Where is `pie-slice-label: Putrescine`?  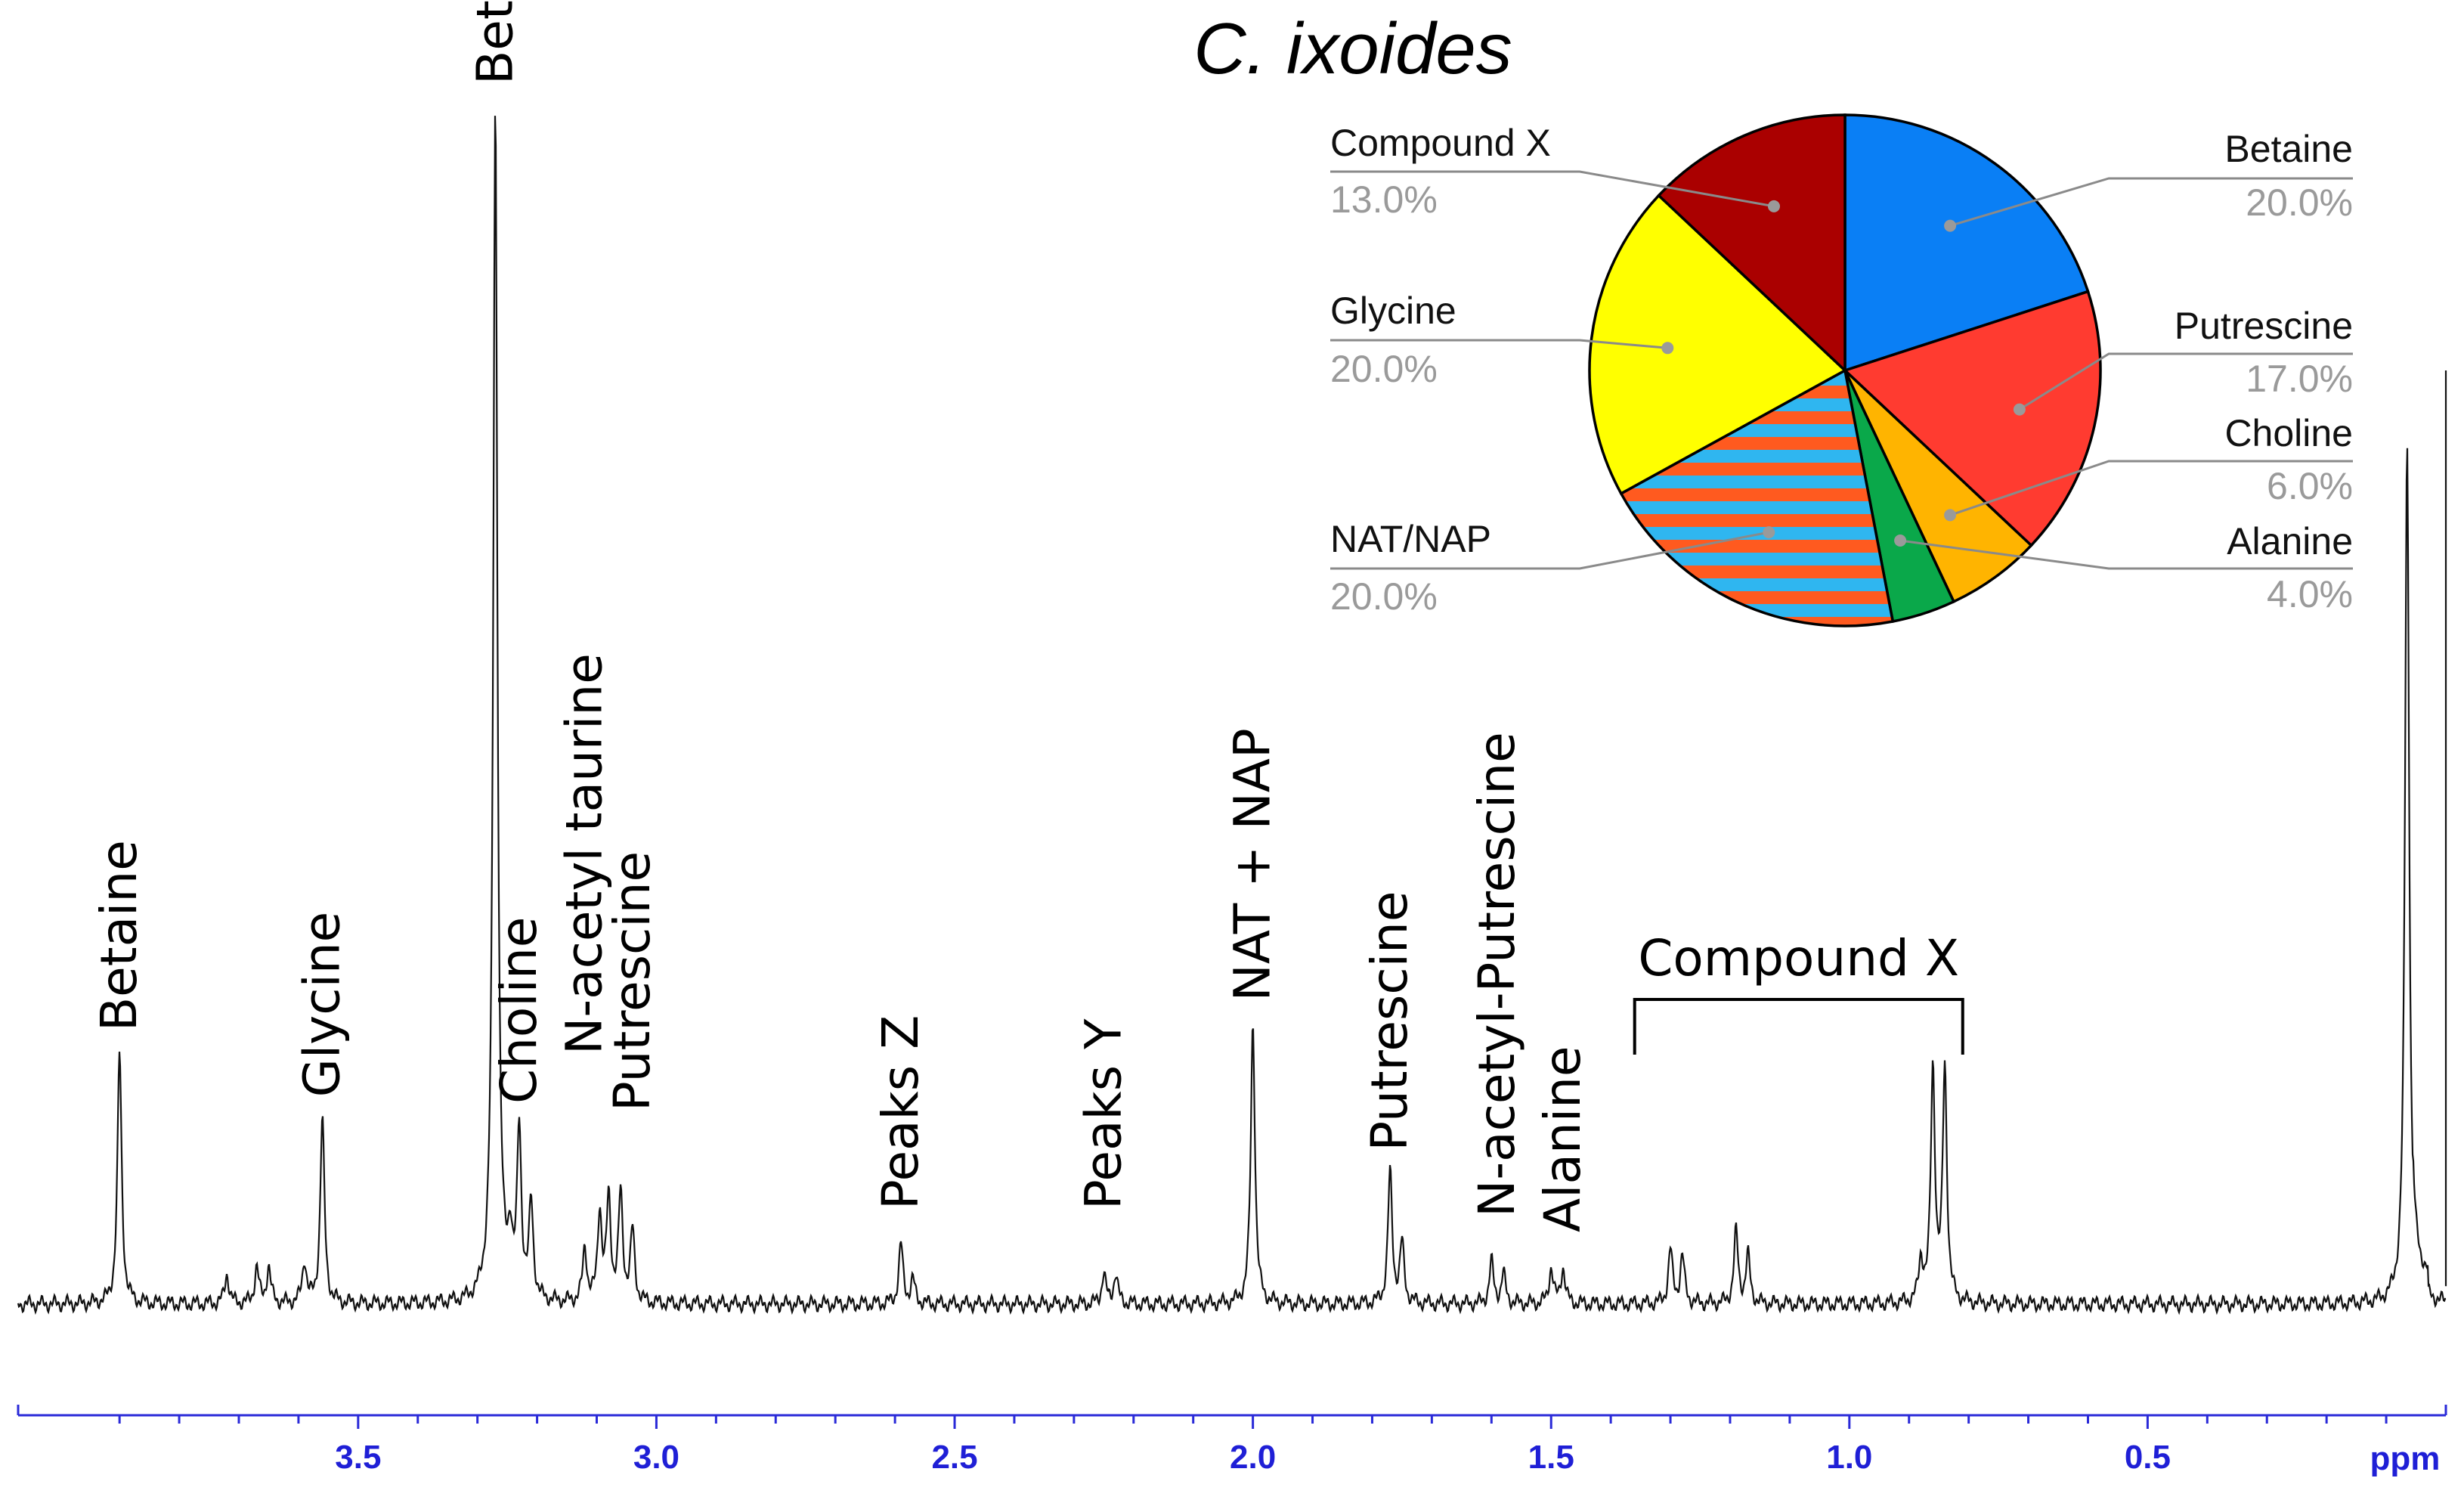
pie-slice-label: Putrescine is located at coordinates (2264, 326).